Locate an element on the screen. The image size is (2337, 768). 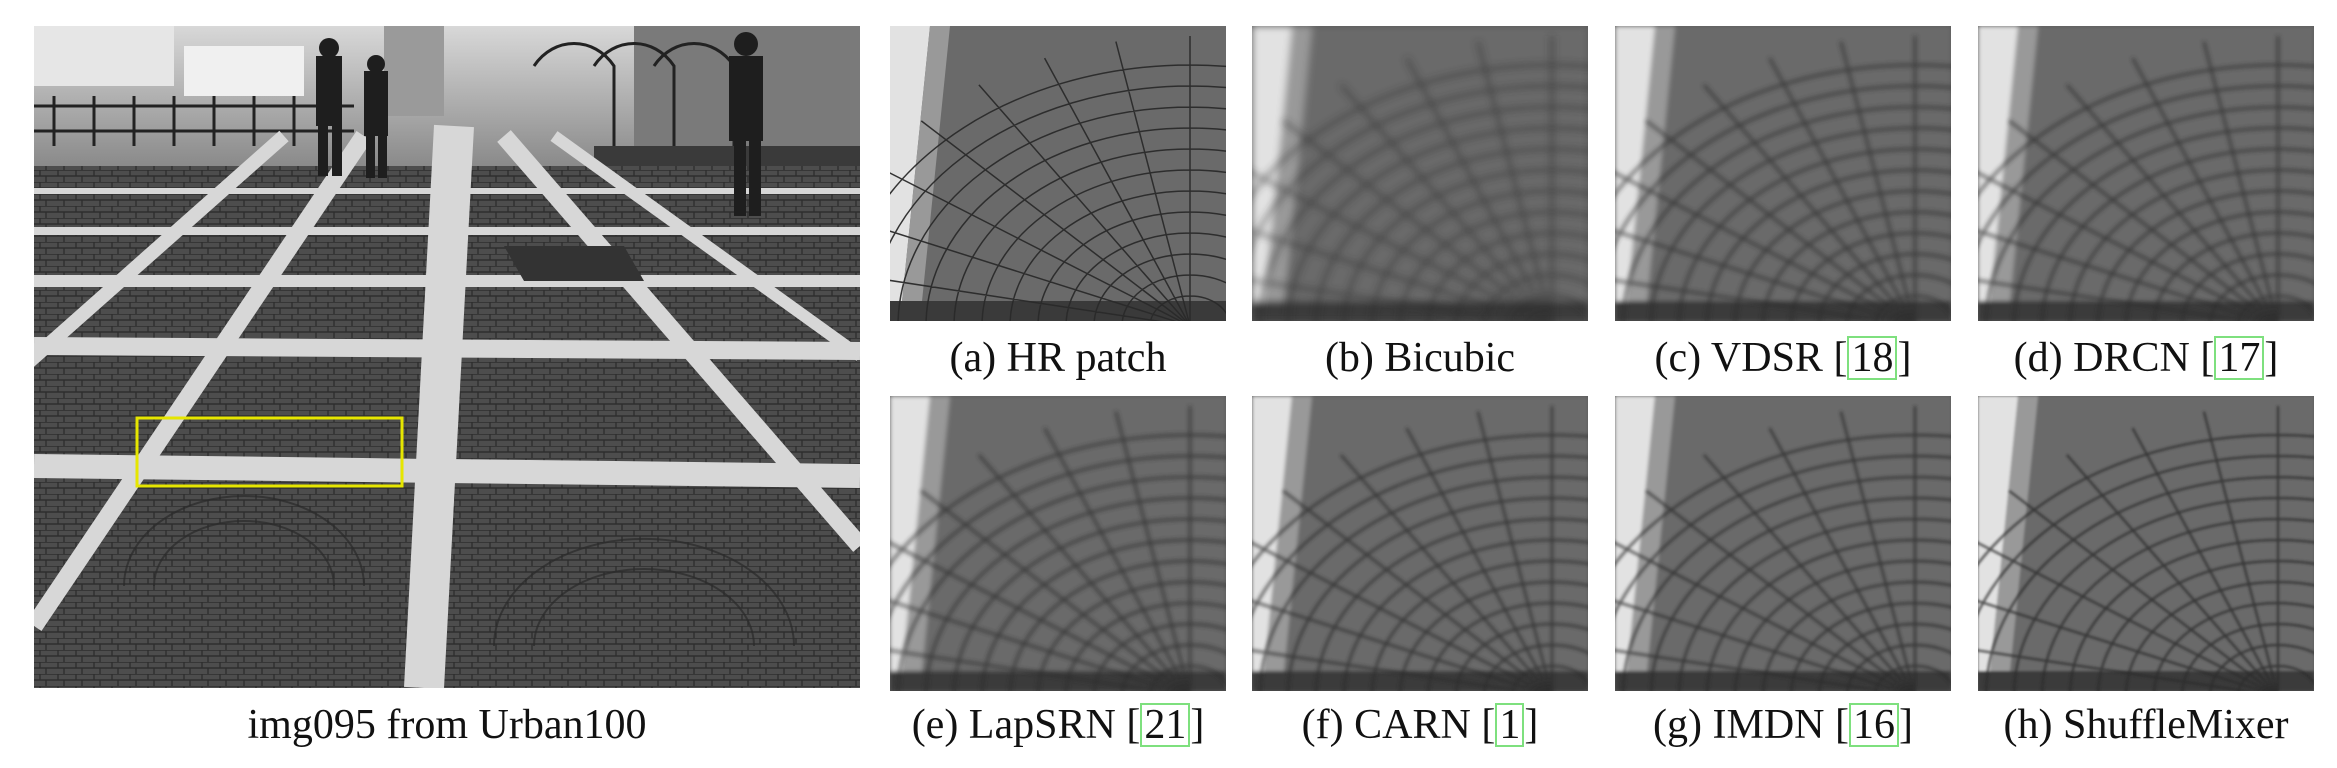
patch-lapsrn is located at coordinates (1058, 543).